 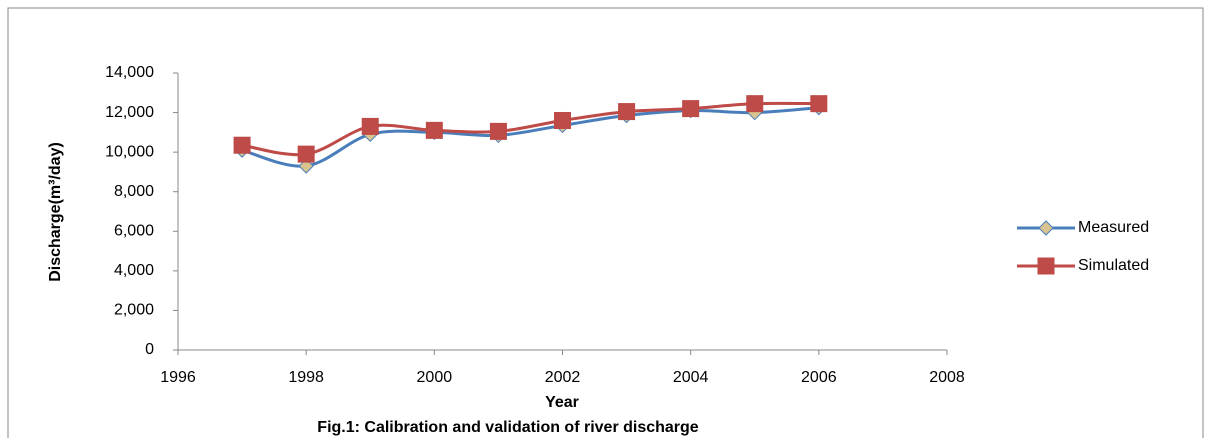 I want to click on y-axis-title: Discharge(m³/day), so click(x=55, y=212).